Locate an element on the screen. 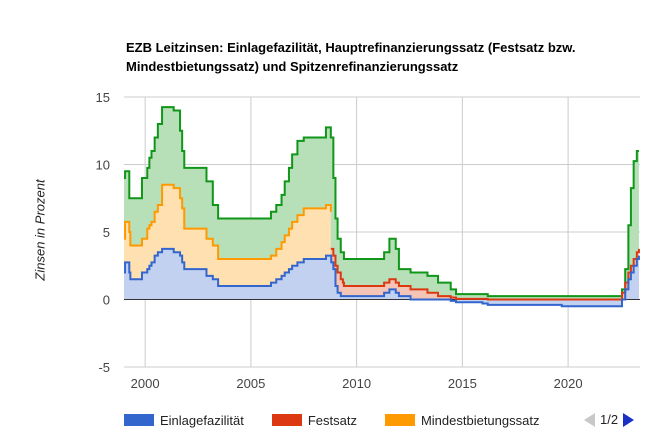  legend-pager: 1/2 is located at coordinates (609, 419).